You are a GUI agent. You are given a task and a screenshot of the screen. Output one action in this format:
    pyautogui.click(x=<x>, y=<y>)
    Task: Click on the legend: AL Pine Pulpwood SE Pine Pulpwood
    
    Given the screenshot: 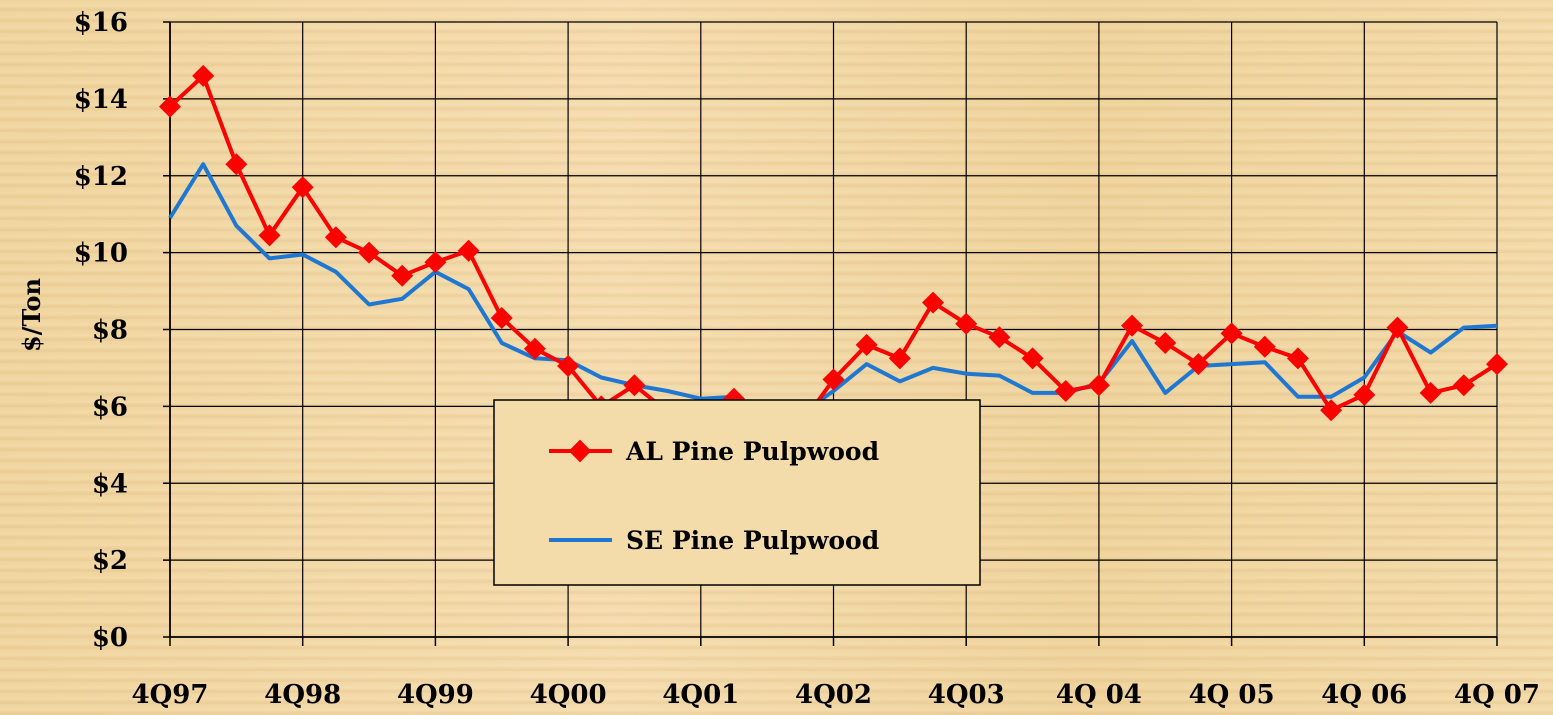 What is the action you would take?
    pyautogui.click(x=737, y=492)
    